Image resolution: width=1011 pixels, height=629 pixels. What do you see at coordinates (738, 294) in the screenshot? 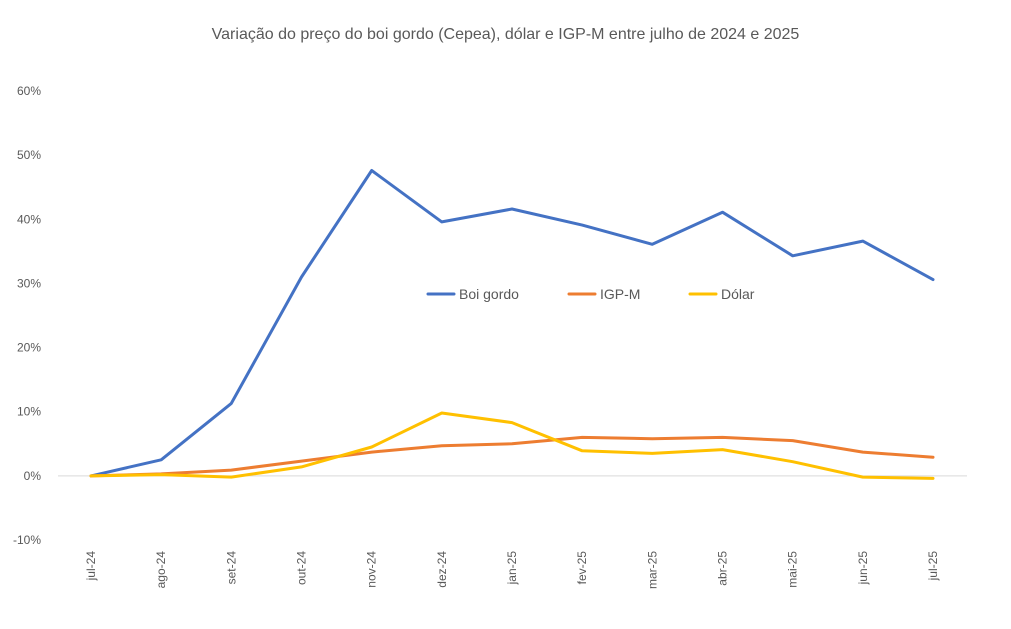
I see `legend-label: Dólar` at bounding box center [738, 294].